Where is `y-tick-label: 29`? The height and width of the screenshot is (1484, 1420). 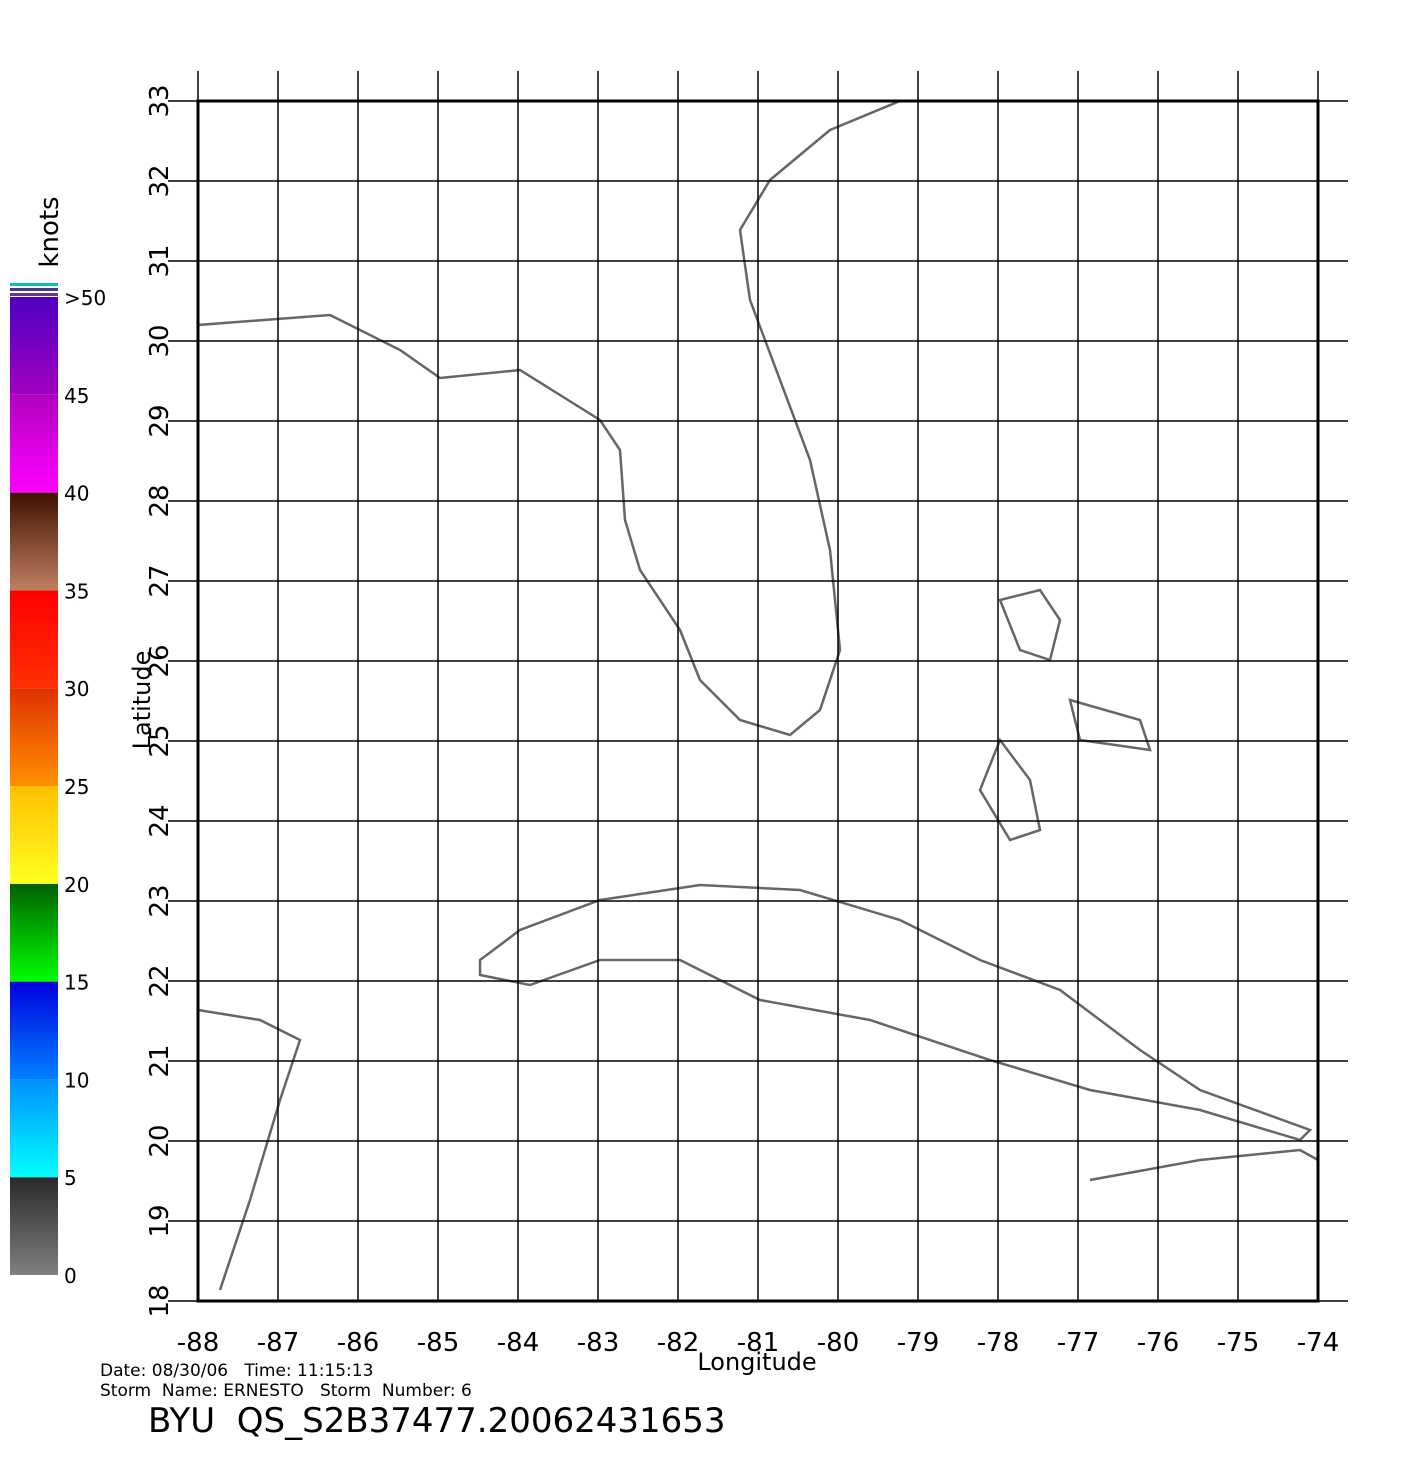 y-tick-label: 29 is located at coordinates (160, 420).